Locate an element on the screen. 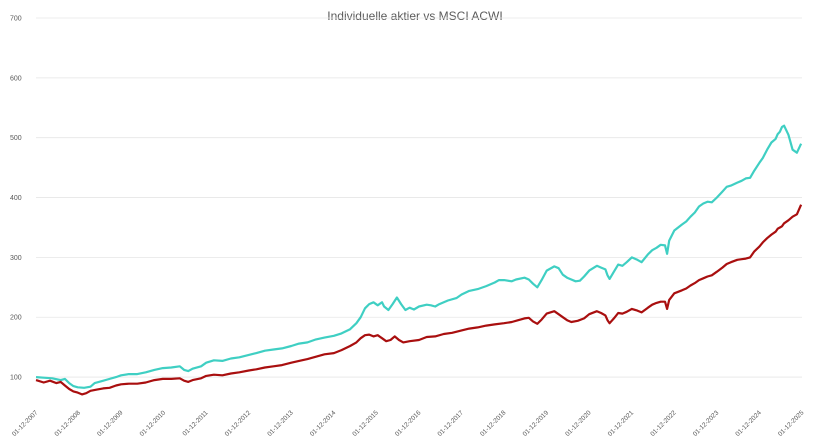 The image size is (816, 446). x-tick-label: 01-12-2019 is located at coordinates (536, 423).